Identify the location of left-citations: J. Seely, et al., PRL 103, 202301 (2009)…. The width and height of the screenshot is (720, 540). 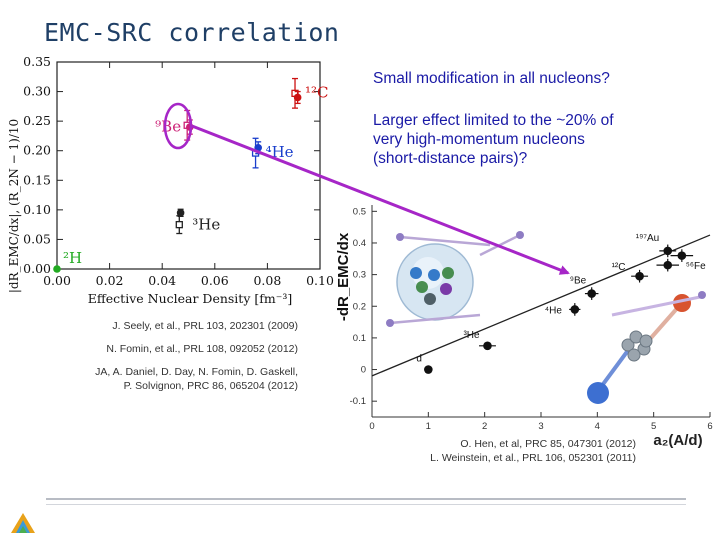
(179, 356).